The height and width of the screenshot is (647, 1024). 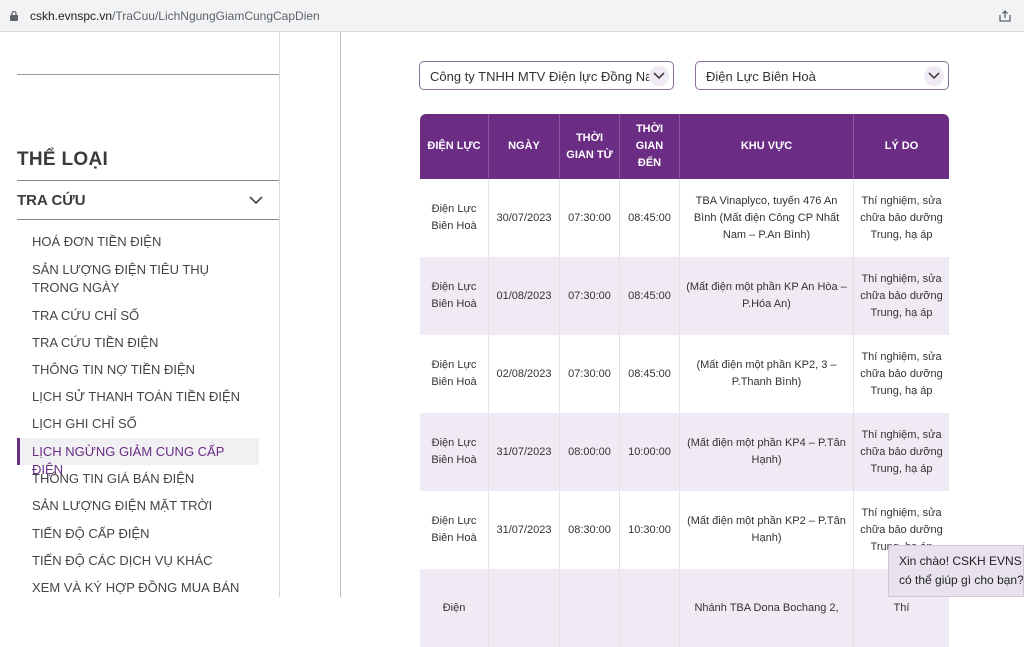 I want to click on table-cell: (Mất điện một phần KP4 – P.Tân Hạnh), so click(x=767, y=452).